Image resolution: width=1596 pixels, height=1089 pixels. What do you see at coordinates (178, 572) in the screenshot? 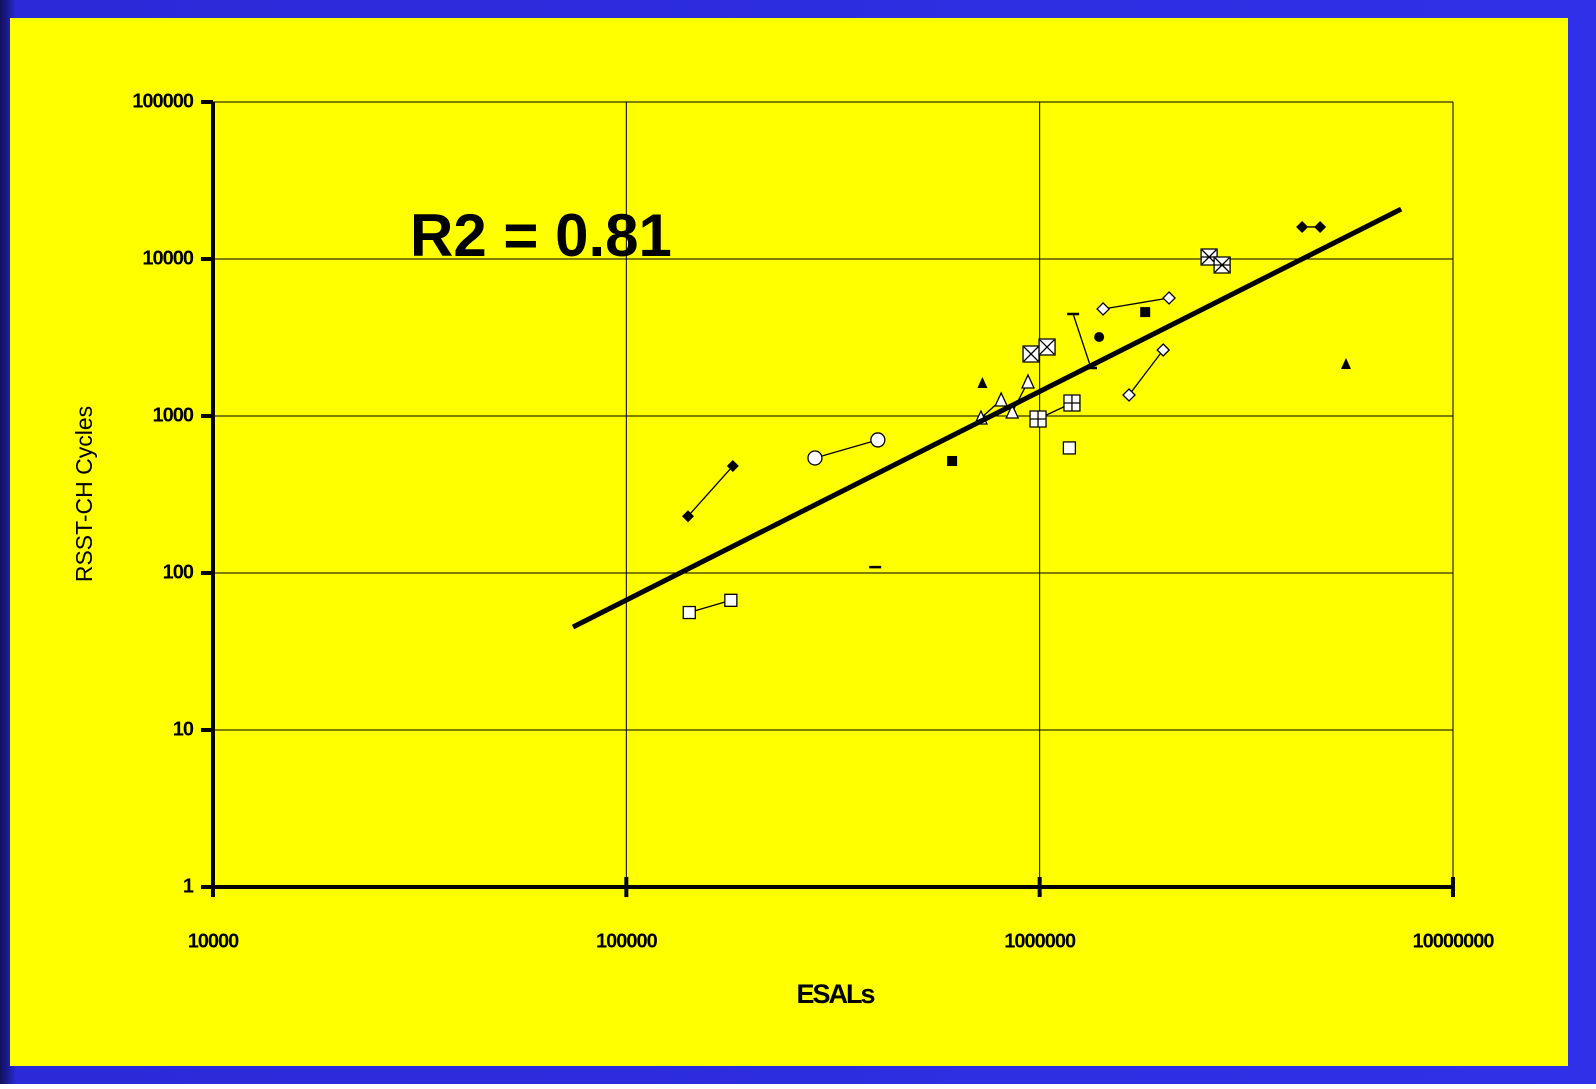
I see `y-tick-label: 100` at bounding box center [178, 572].